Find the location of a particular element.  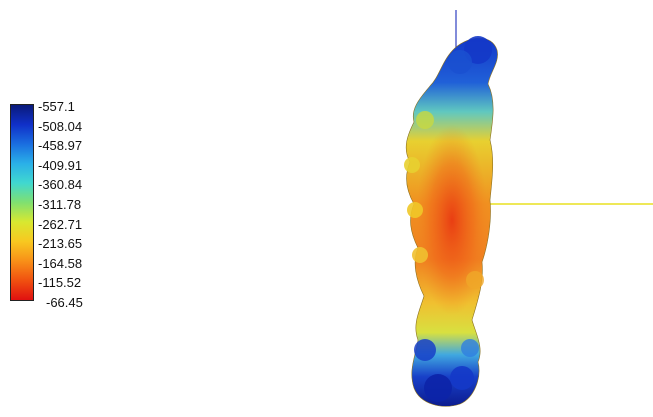

tick-label: -311.78 is located at coordinates (60, 204).